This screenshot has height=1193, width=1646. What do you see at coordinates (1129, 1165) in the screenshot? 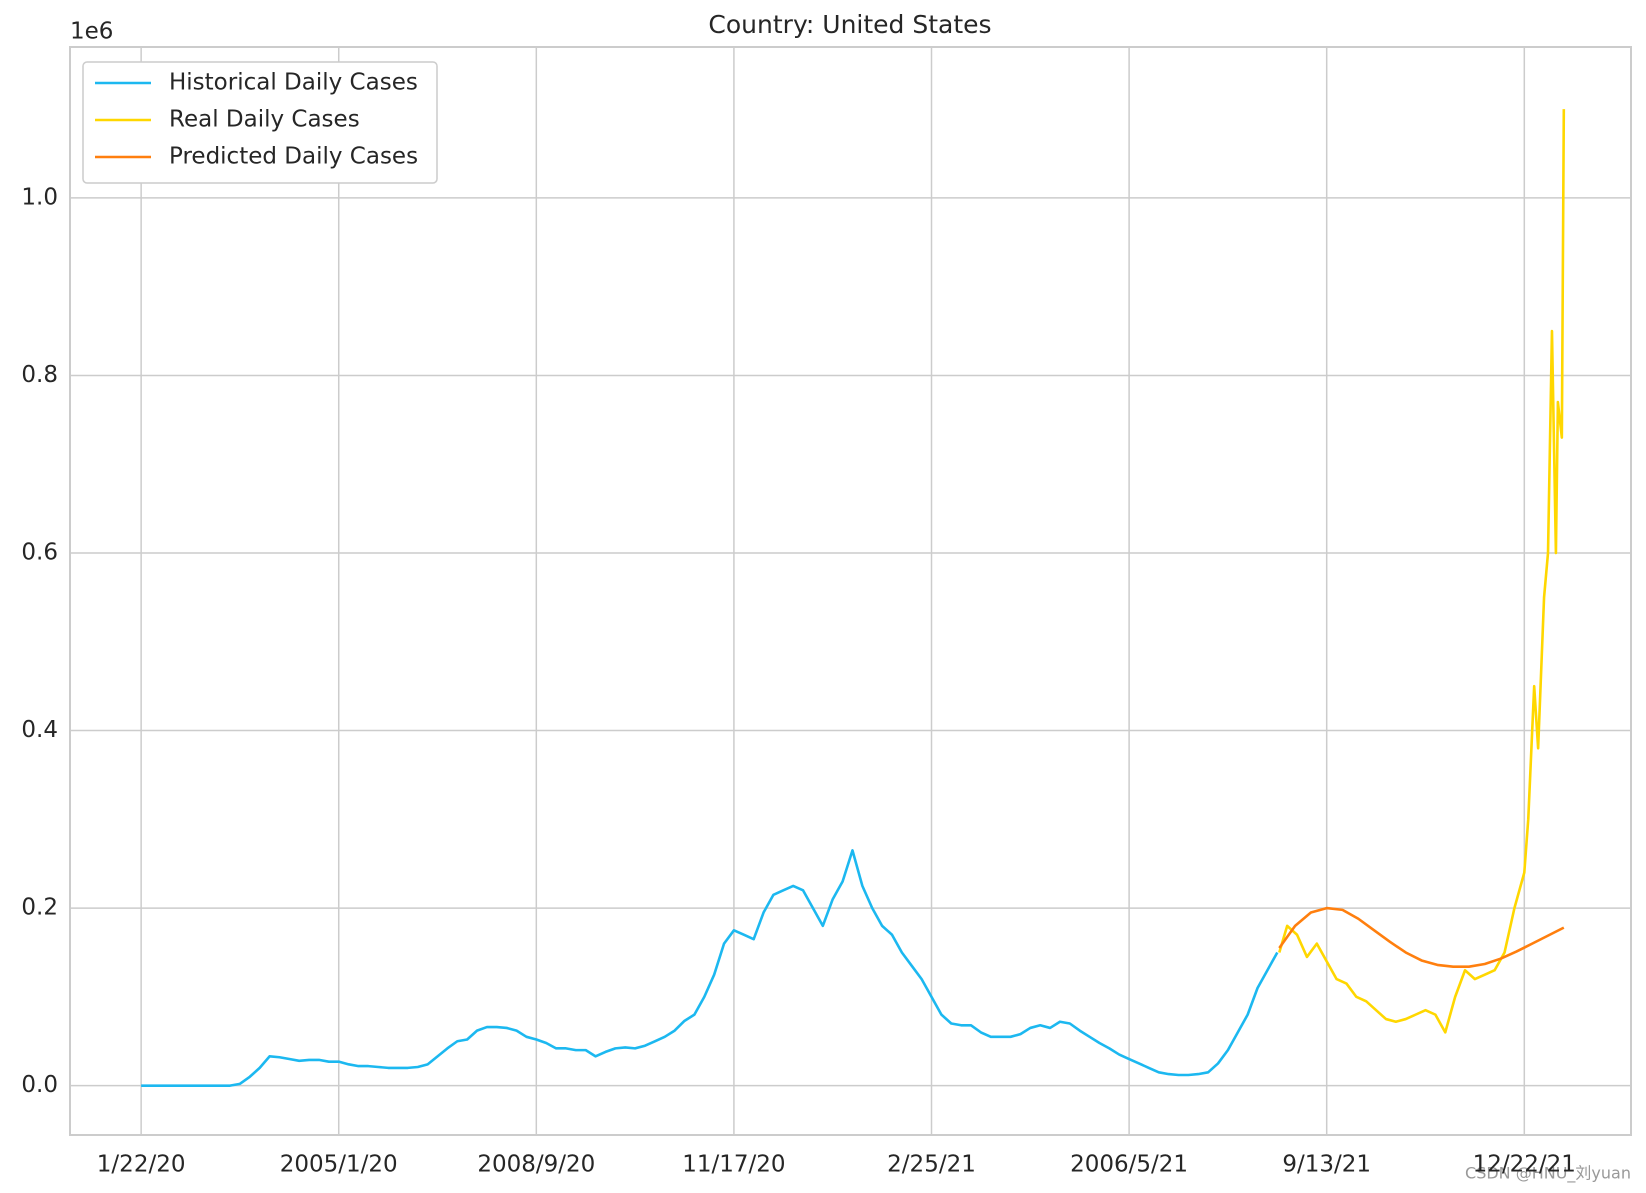
I see `x-tick-label: 2006/5/21` at bounding box center [1129, 1165].